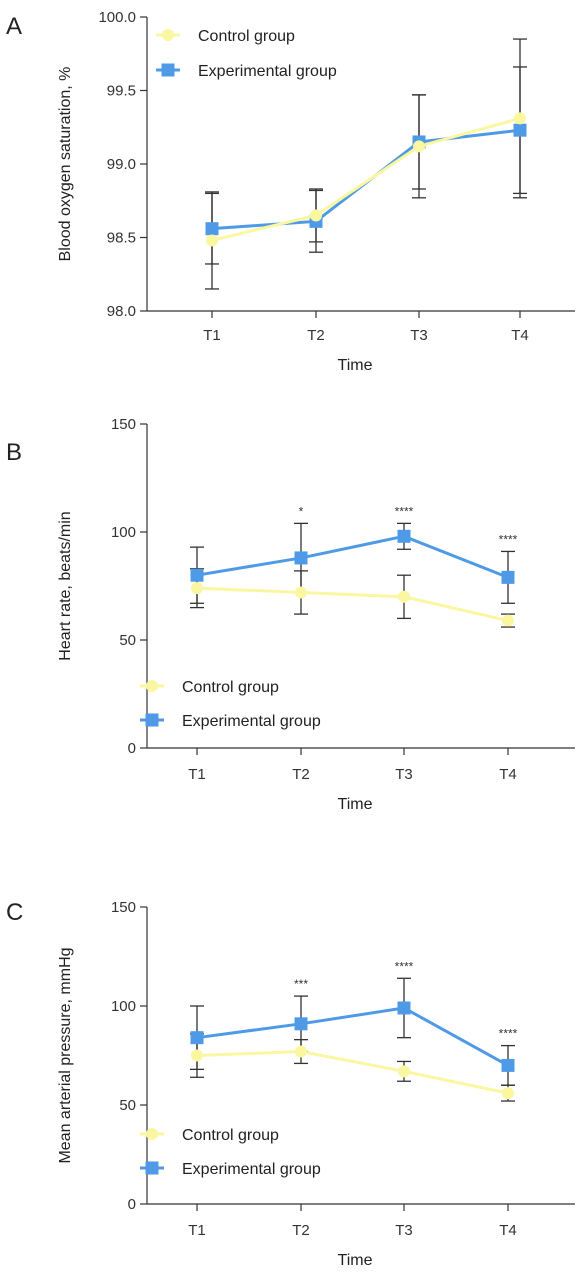 This screenshot has width=585, height=1272. What do you see at coordinates (117, 17) in the screenshot?
I see `y-tick-label: 100.0` at bounding box center [117, 17].